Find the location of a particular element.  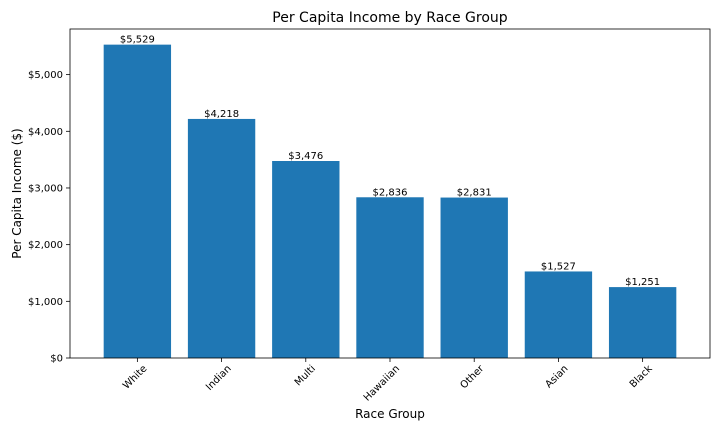

y-axis-label: Per Capita Income ($) is located at coordinates (17, 193).